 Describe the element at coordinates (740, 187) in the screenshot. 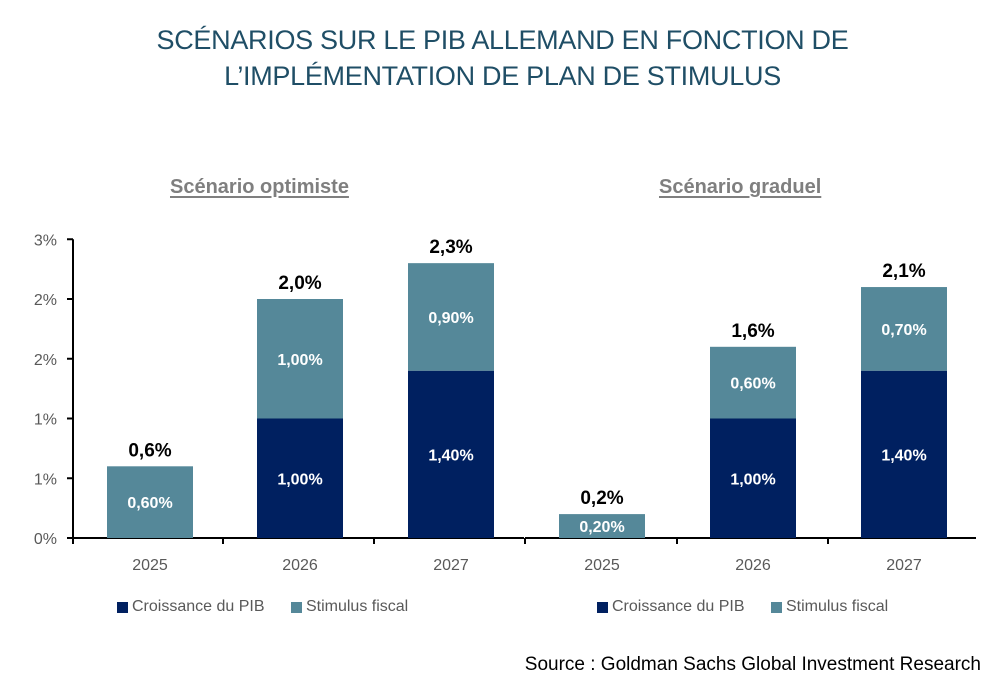

I see `scenario-graduel-title: Scénario graduel` at that location.